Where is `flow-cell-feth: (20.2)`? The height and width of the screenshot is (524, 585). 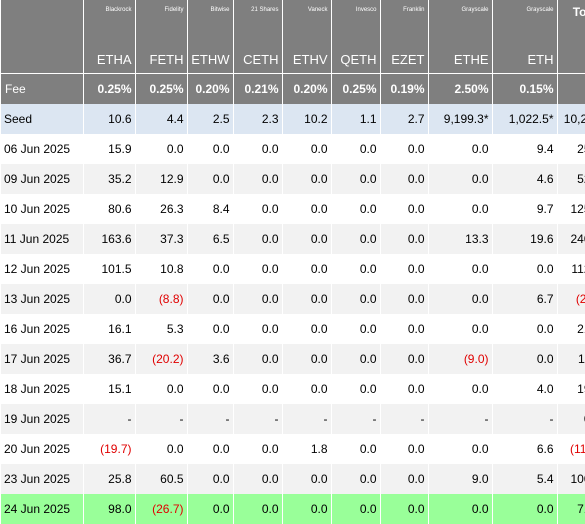 flow-cell-feth: (20.2) is located at coordinates (161, 359).